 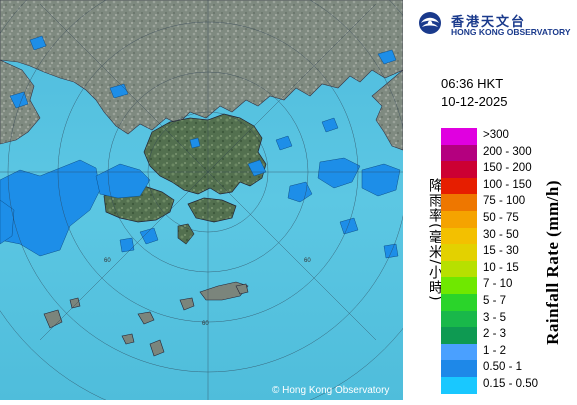 What do you see at coordinates (495, 301) in the screenshot?
I see `legend-level-label: 5 - 7` at bounding box center [495, 301].